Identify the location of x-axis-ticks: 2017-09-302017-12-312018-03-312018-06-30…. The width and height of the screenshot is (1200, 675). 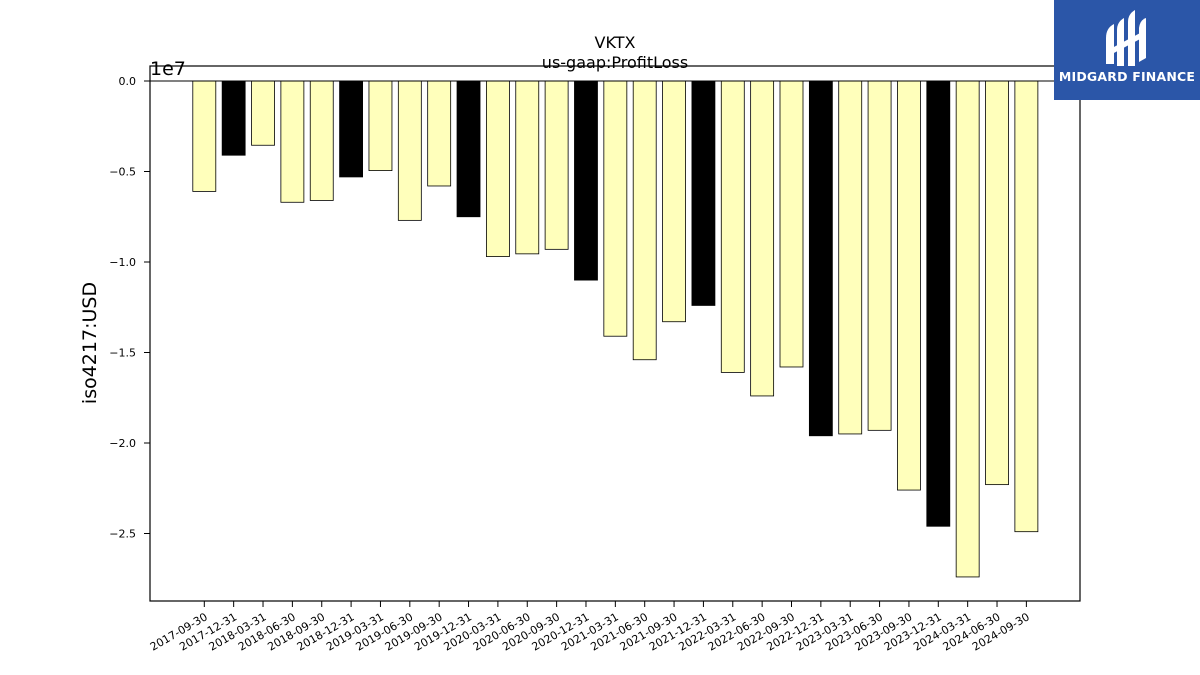
(590, 627).